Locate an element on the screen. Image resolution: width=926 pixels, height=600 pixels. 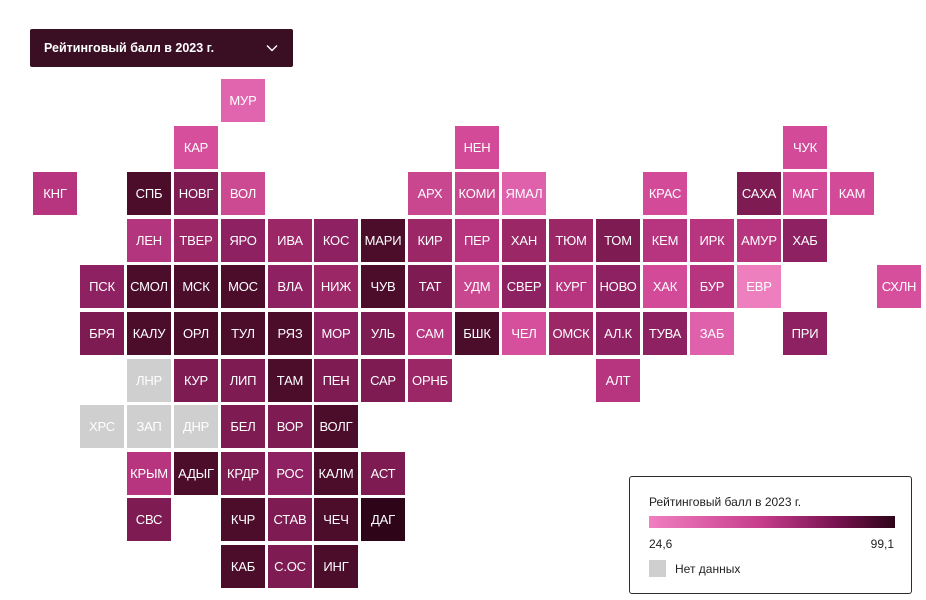
region-tile: ЧУК is located at coordinates (805, 147).